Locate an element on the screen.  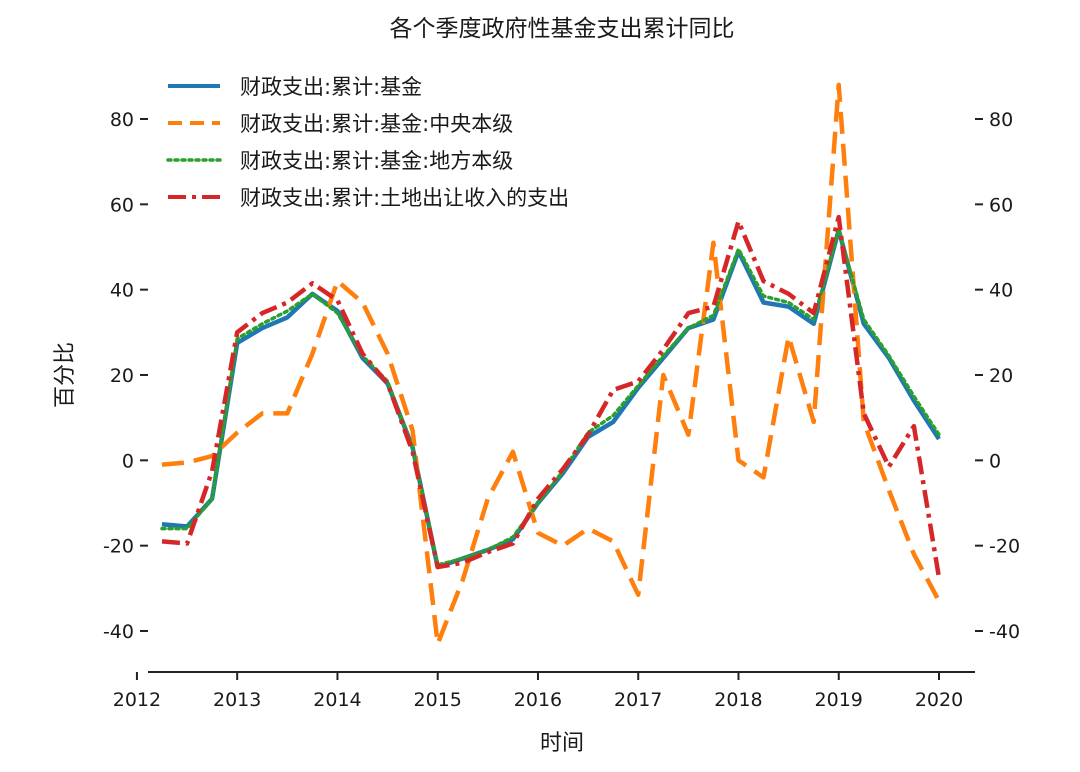
y-tick-label-left: 40 is located at coordinates (122, 291).